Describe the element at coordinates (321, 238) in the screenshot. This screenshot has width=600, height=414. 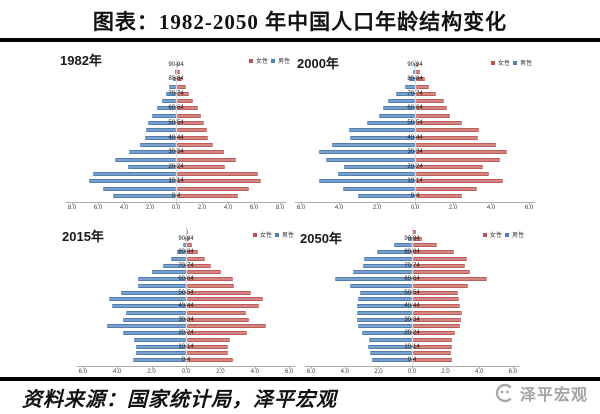
I see `panel-year-label: 2050年` at that location.